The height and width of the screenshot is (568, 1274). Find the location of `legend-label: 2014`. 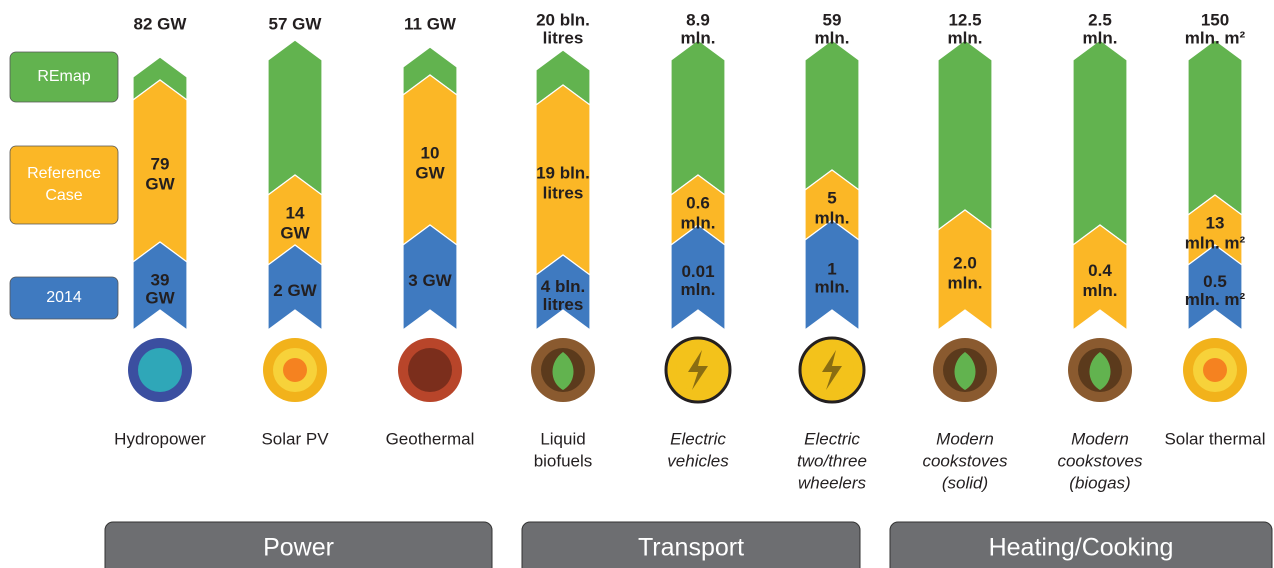

legend-label: 2014 is located at coordinates (64, 297).